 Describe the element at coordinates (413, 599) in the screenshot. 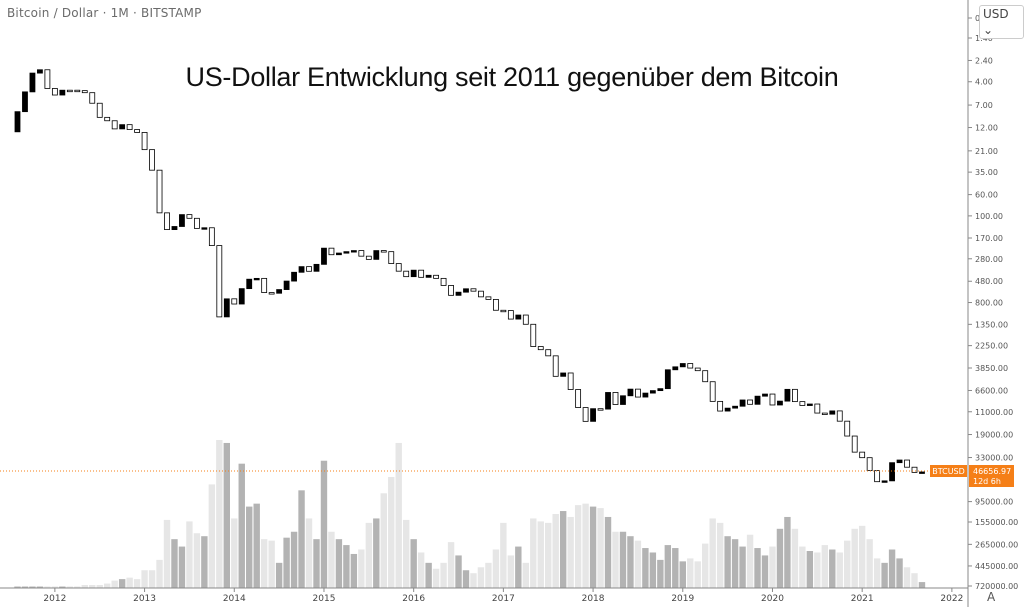

I see `x-tick-label: 2016` at that location.